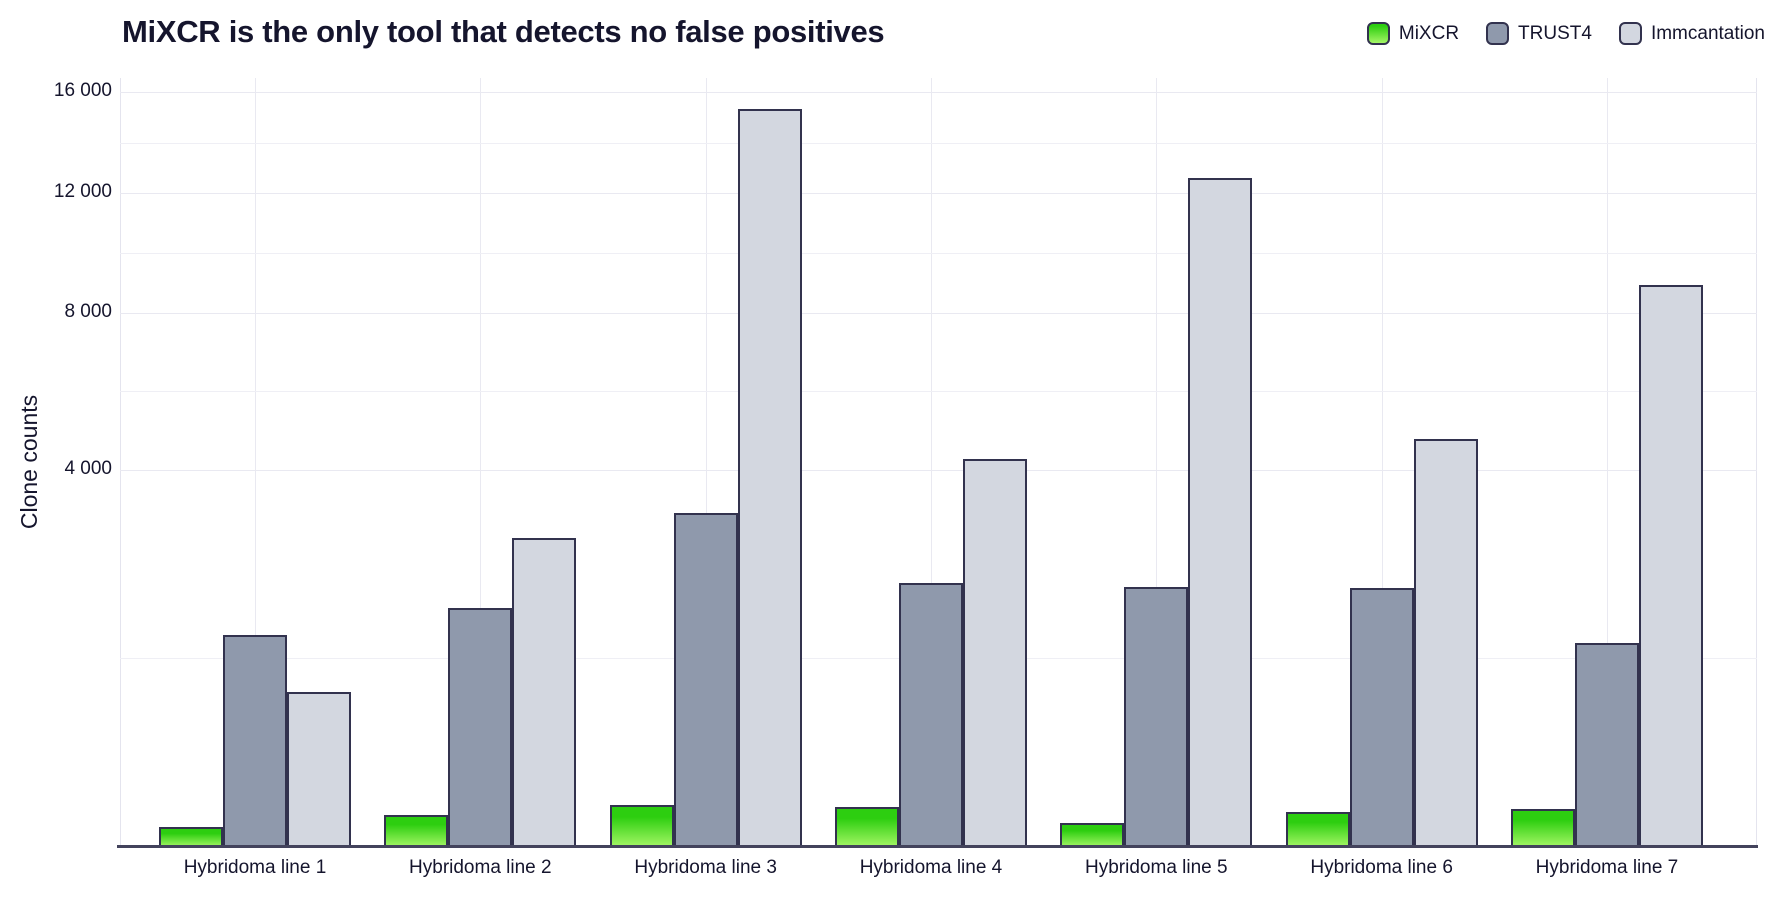 The image size is (1785, 920). What do you see at coordinates (1630, 33) in the screenshot?
I see `legend-swatch-immcantation` at bounding box center [1630, 33].